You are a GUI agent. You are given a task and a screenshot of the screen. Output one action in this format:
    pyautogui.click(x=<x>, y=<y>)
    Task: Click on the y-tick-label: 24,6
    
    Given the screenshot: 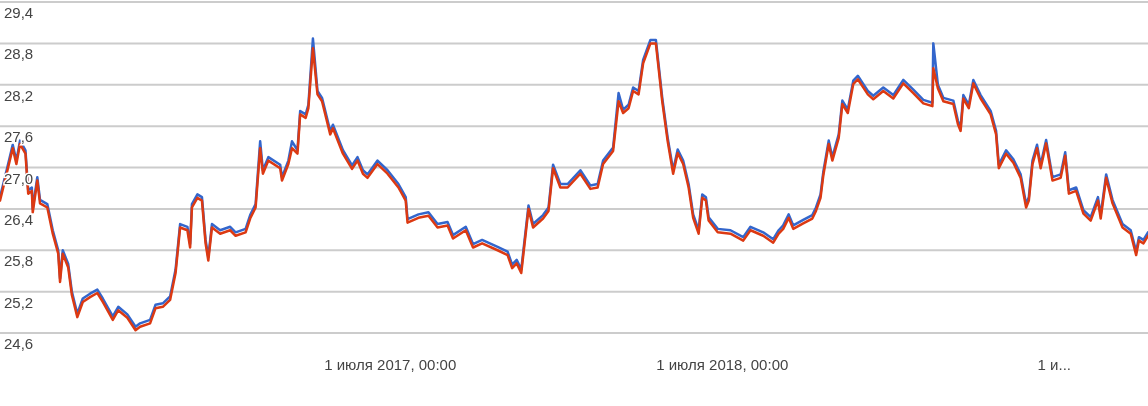 What is the action you would take?
    pyautogui.click(x=19, y=343)
    